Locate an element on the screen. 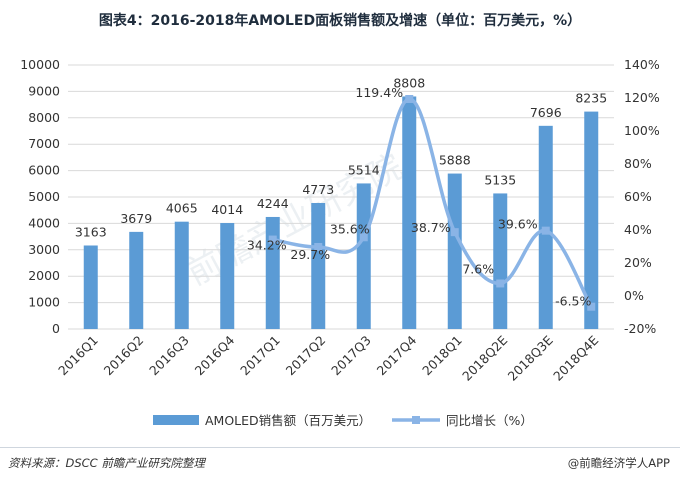 The width and height of the screenshot is (680, 481). x-tick-label: 2018Q1 is located at coordinates (442, 356).